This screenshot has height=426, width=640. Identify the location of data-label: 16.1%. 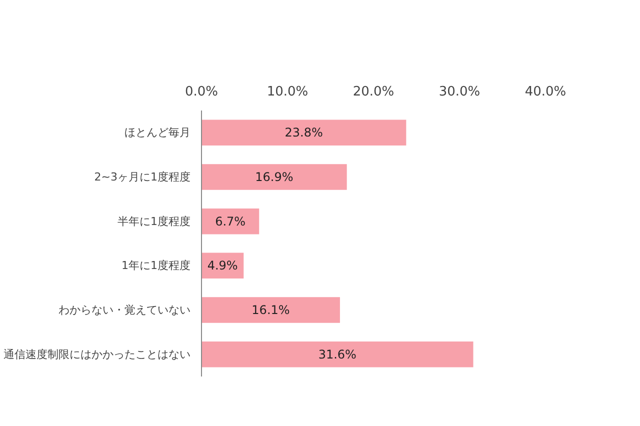
(271, 310).